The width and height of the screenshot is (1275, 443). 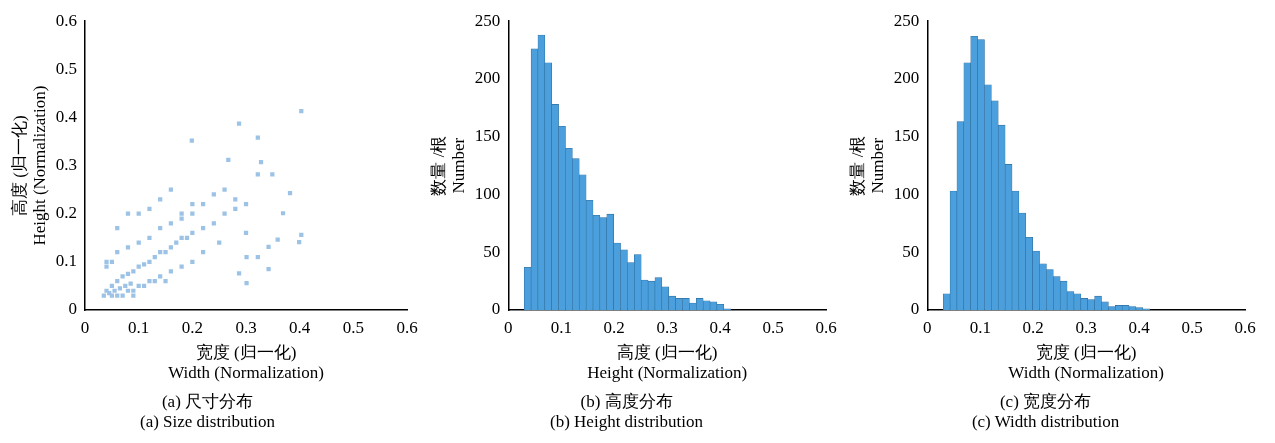 What do you see at coordinates (29, 165) in the screenshot?
I see `y-axis-title: 高度 (归一化) Height (Normalization)` at bounding box center [29, 165].